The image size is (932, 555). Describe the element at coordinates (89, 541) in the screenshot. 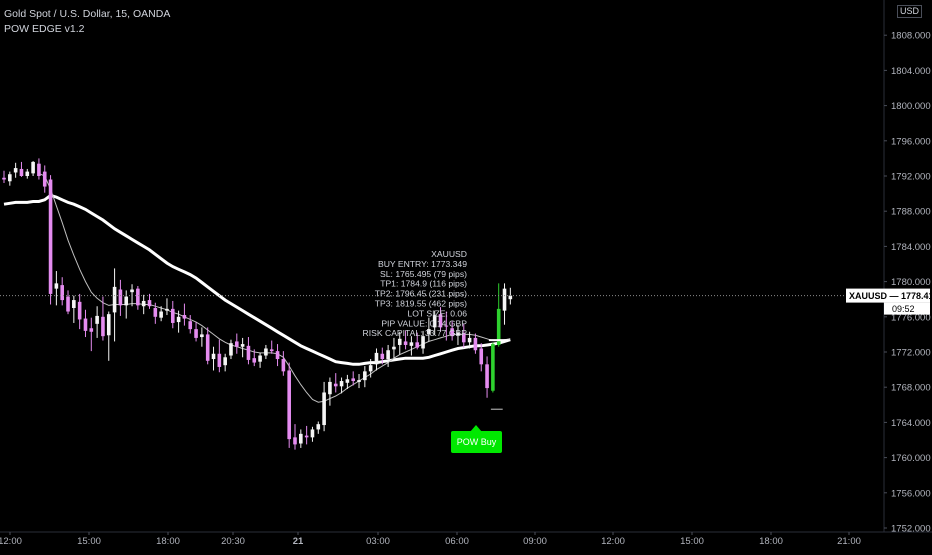

I see `x-tick-label: 15:00` at that location.